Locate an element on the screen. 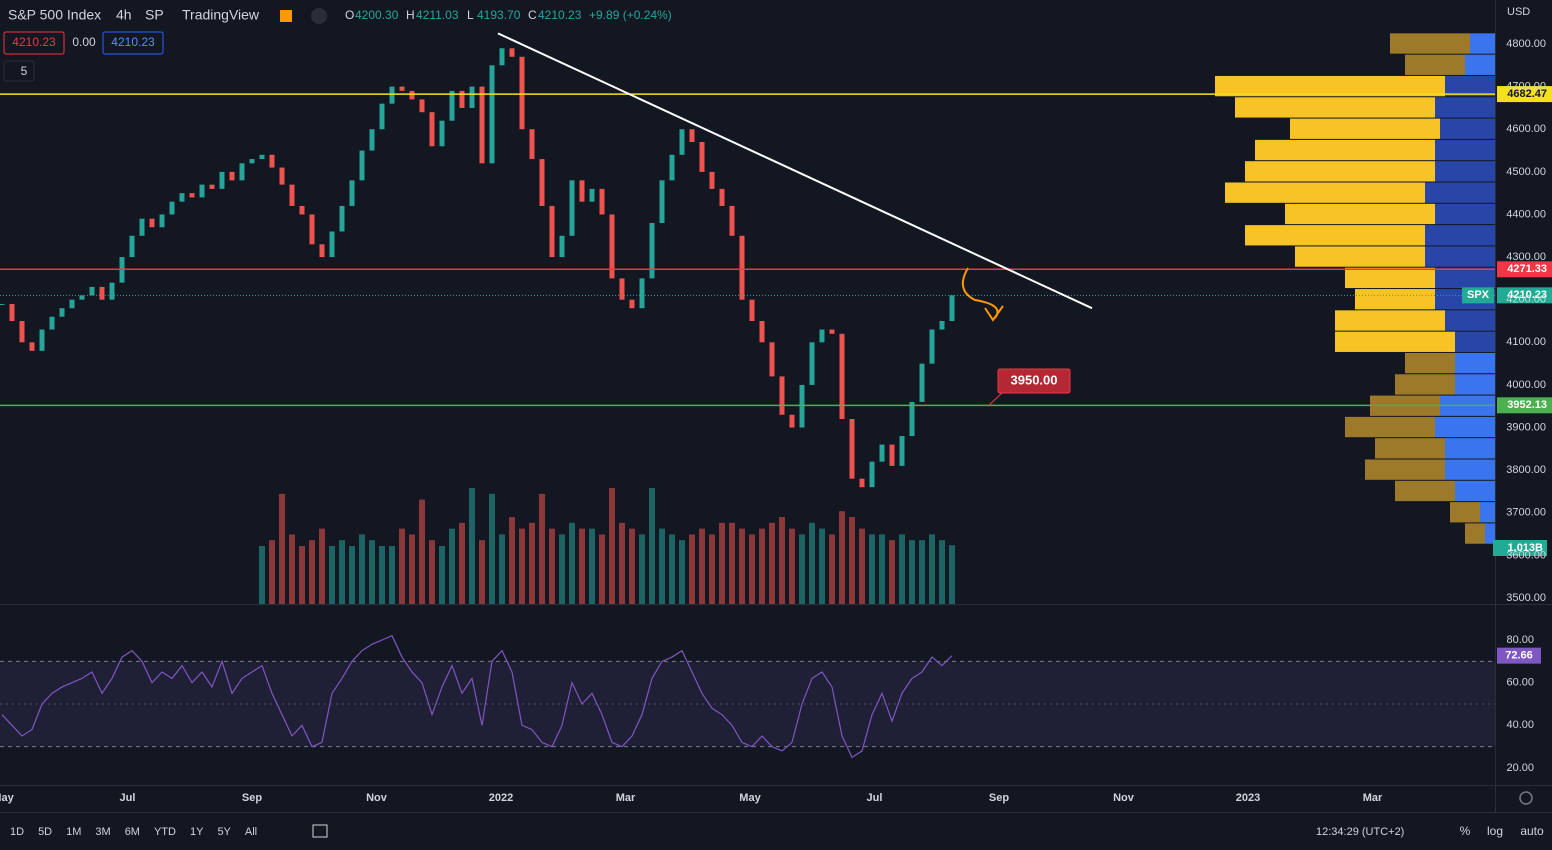 Image resolution: width=1552 pixels, height=850 pixels. ohlc-value: 4210.23 is located at coordinates (560, 15).